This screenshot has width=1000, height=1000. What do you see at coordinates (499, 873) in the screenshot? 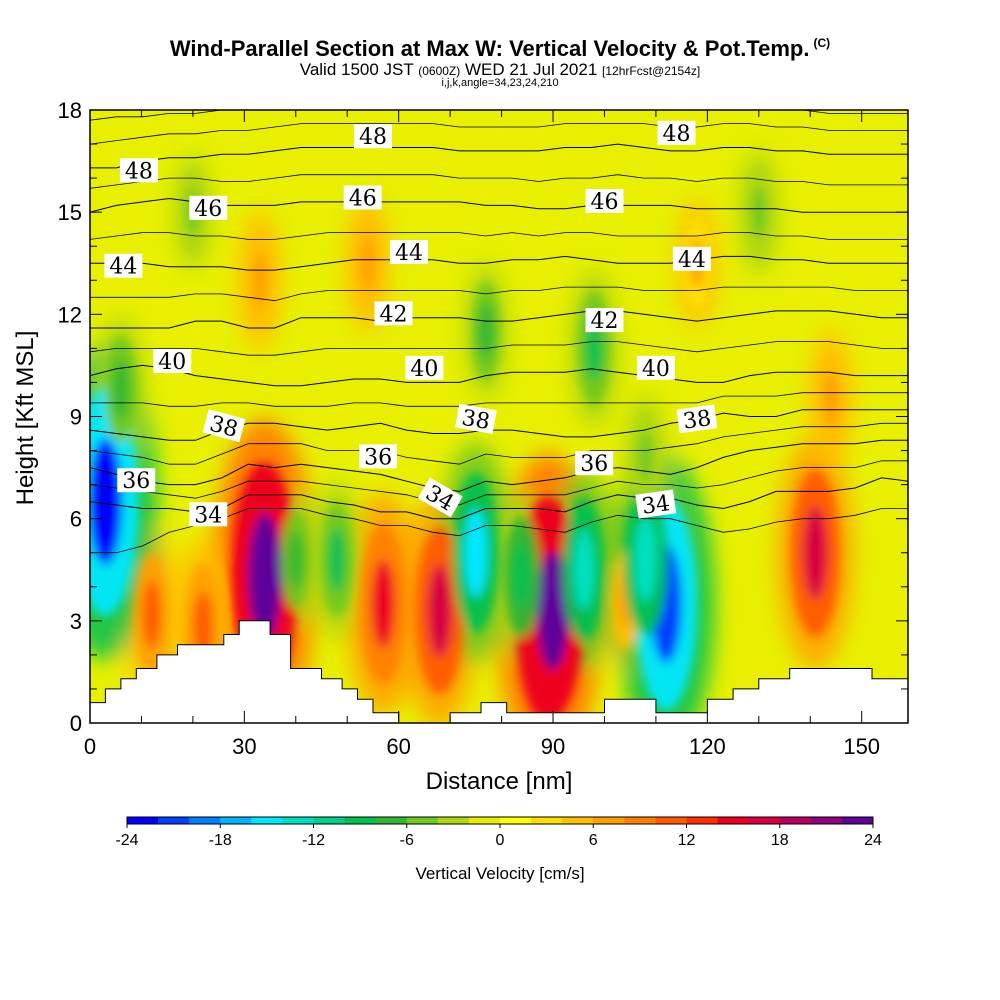
I see `colorbar-title: Vertical Velocity [cm/s]` at bounding box center [499, 873].